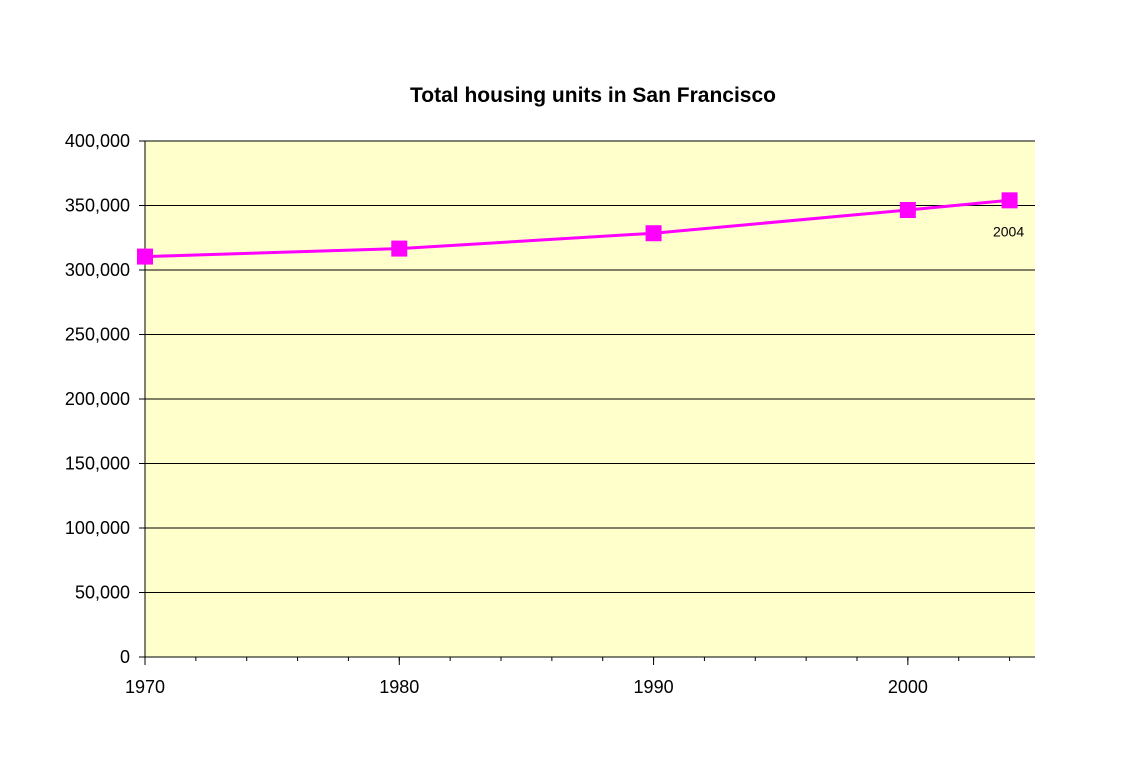 The height and width of the screenshot is (778, 1138). What do you see at coordinates (568, 677) in the screenshot?
I see `x-axis-tick-labels: 1970 1980 1990 2000` at bounding box center [568, 677].